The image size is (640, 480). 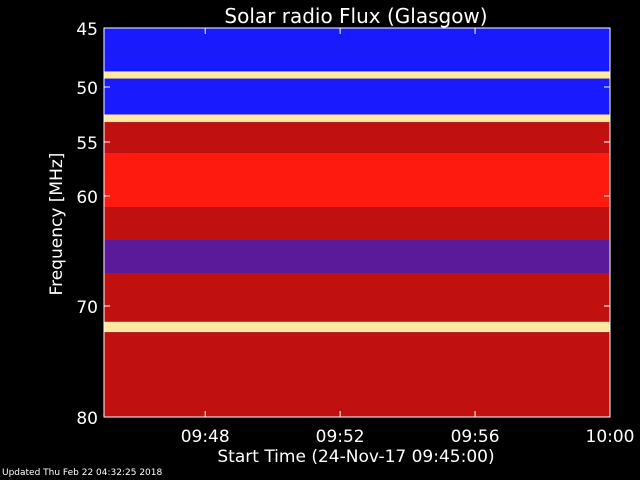 I want to click on updated-timestamp: Updated Thu Feb 22 04:32:25 2018, so click(x=82, y=473).